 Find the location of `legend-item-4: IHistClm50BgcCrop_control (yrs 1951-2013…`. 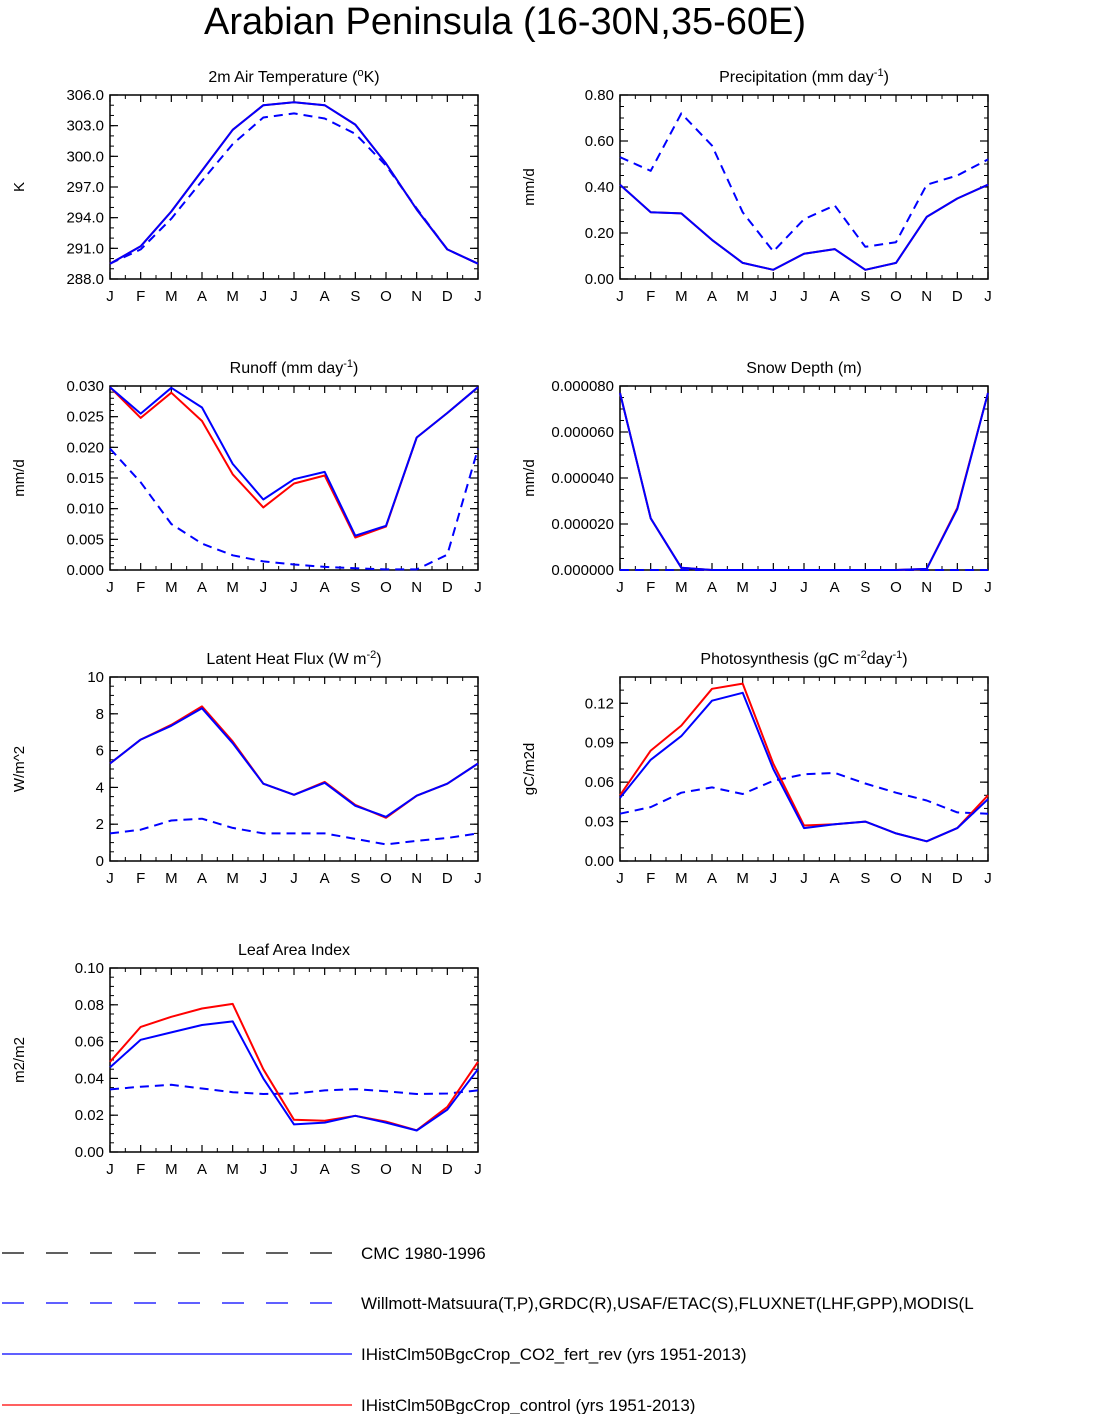

legend-item-4: IHistClm50BgcCrop_control (yrs 1951-2013… is located at coordinates (348, 1405).